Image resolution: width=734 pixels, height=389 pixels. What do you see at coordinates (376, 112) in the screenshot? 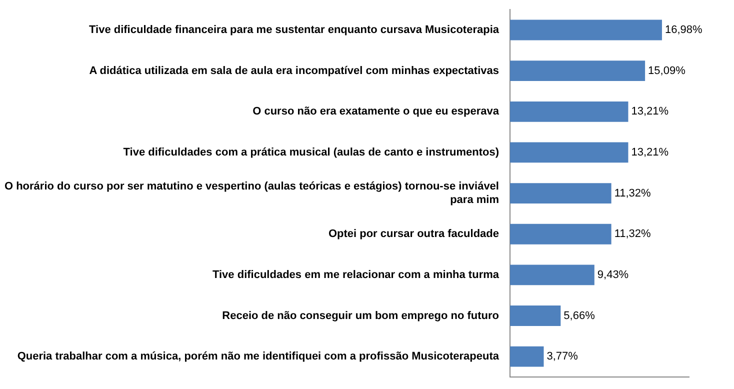
I see `y-tick-label: O curso não era exatamente o que eu esperava` at bounding box center [376, 112].